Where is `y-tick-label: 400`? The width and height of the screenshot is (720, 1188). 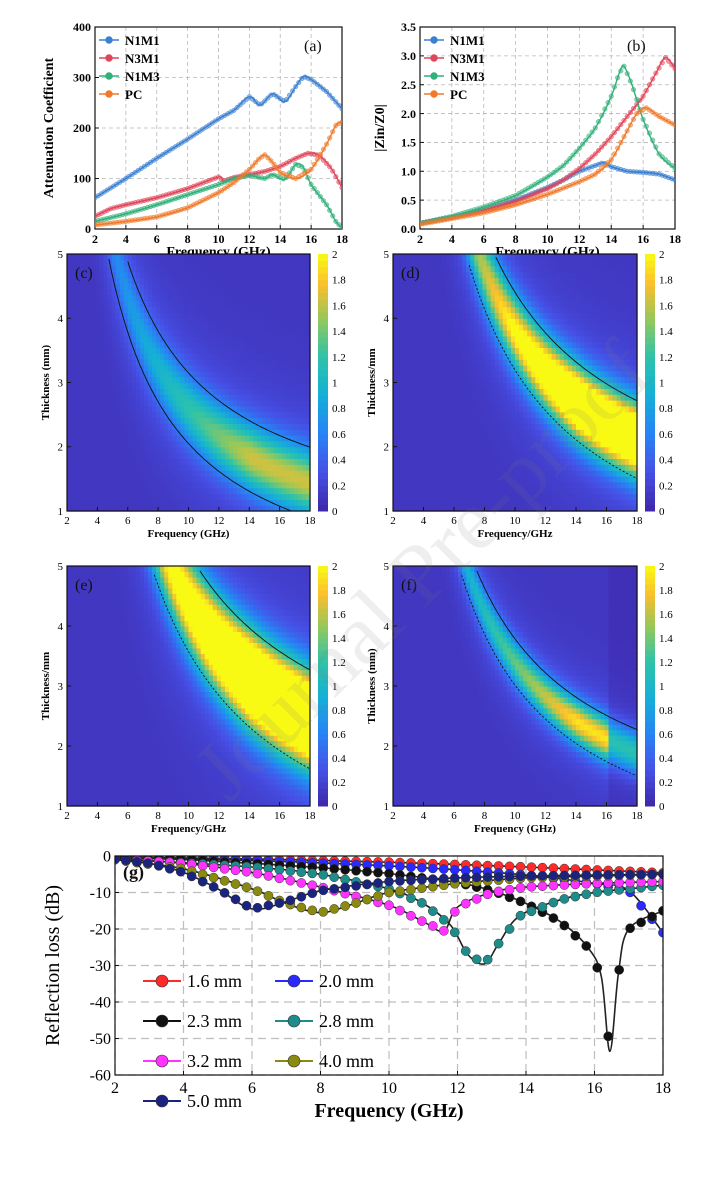 y-tick-label: 400 is located at coordinates (82, 27).